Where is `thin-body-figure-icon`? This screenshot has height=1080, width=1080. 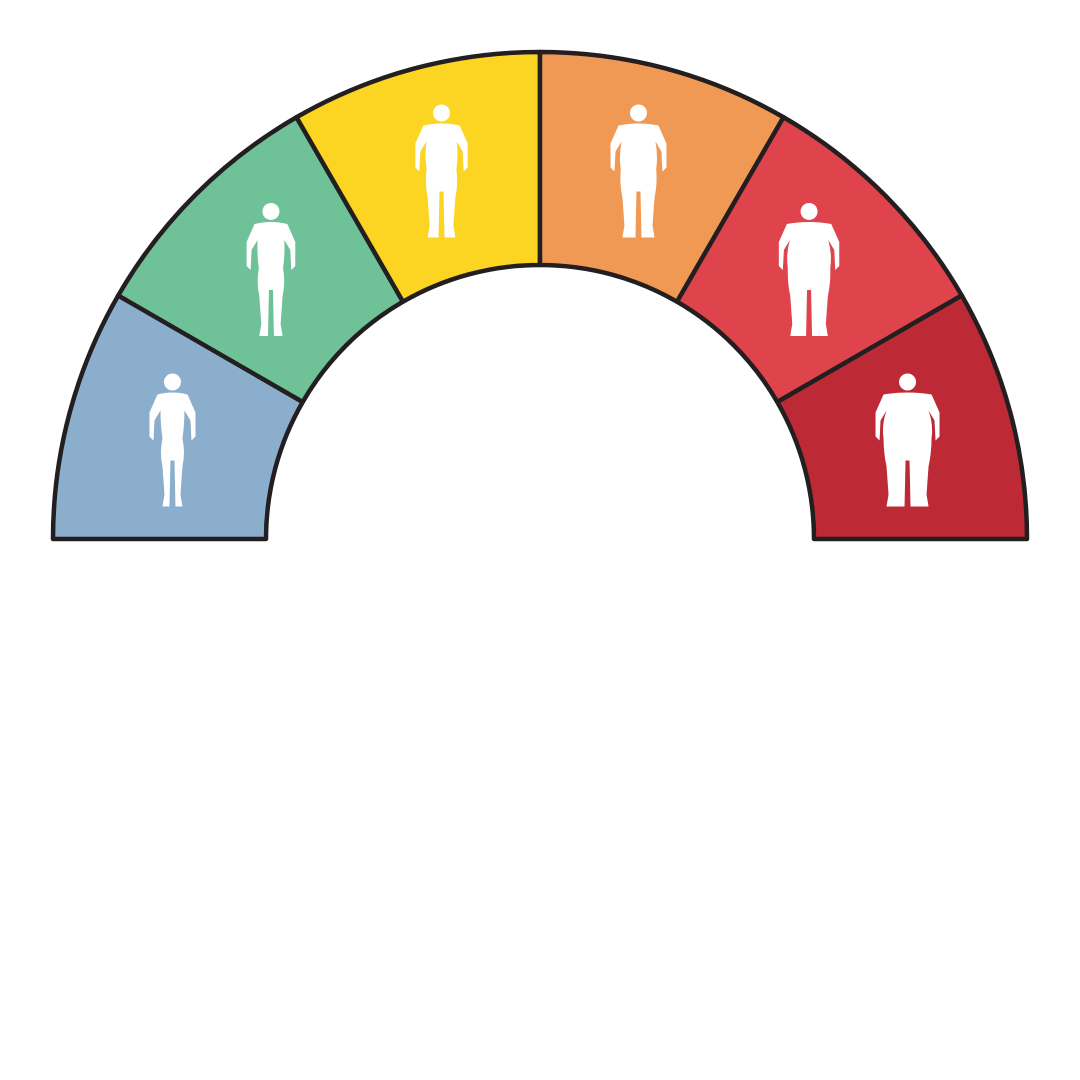
thin-body-figure-icon is located at coordinates (172, 440).